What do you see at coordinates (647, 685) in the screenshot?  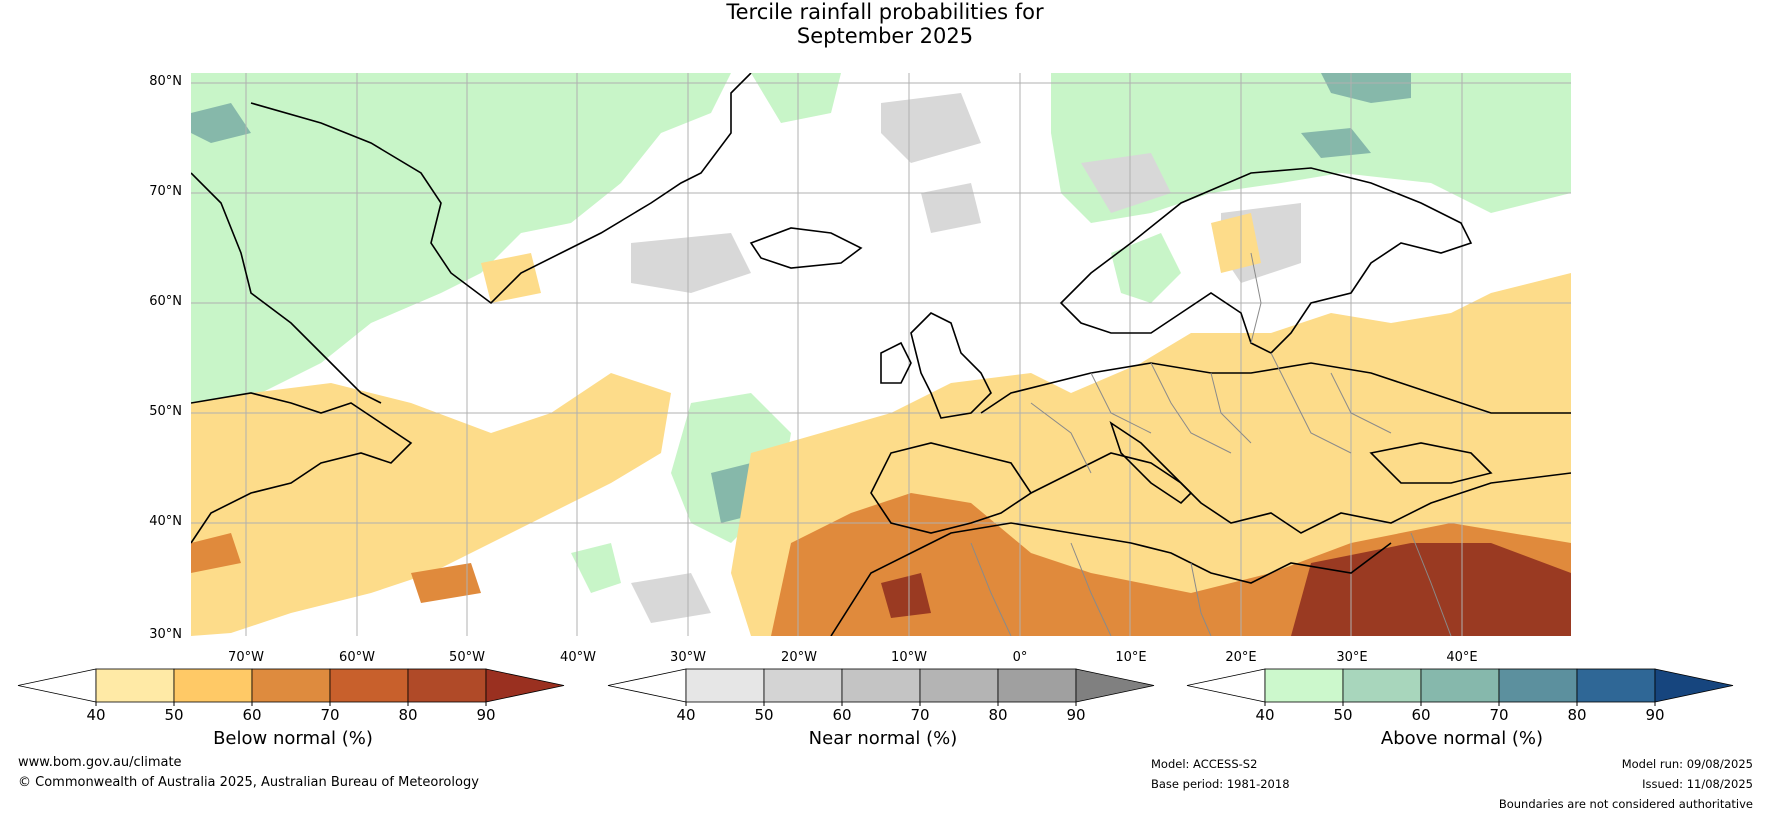 I see `colorbar-near-min-extension` at bounding box center [647, 685].